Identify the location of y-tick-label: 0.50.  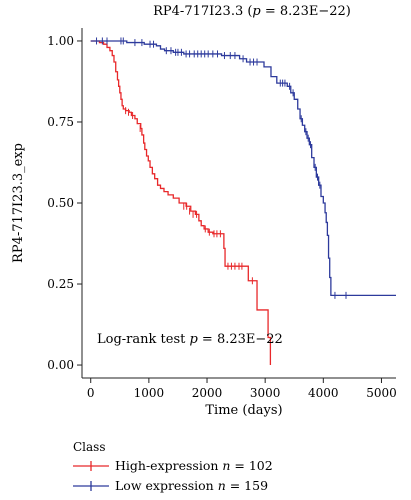
(60, 203).